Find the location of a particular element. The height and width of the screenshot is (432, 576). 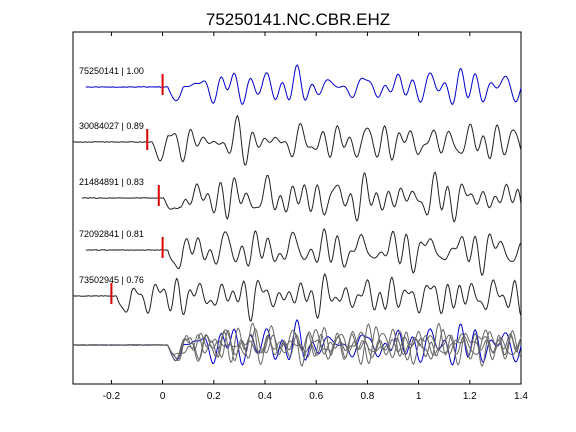

stack-trace-line is located at coordinates (297, 346).